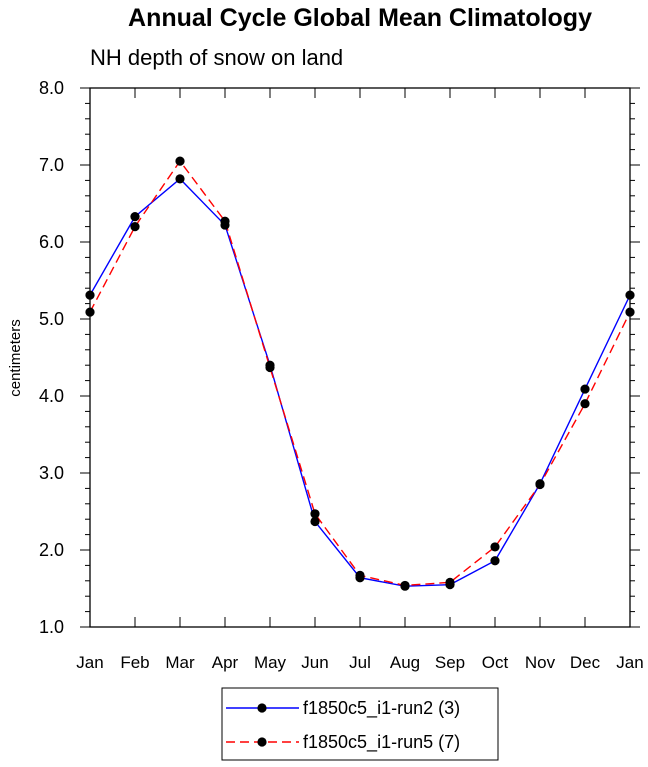 Image resolution: width=648 pixels, height=767 pixels. Describe the element at coordinates (134, 662) in the screenshot. I see `x-tick-label: Feb` at that location.